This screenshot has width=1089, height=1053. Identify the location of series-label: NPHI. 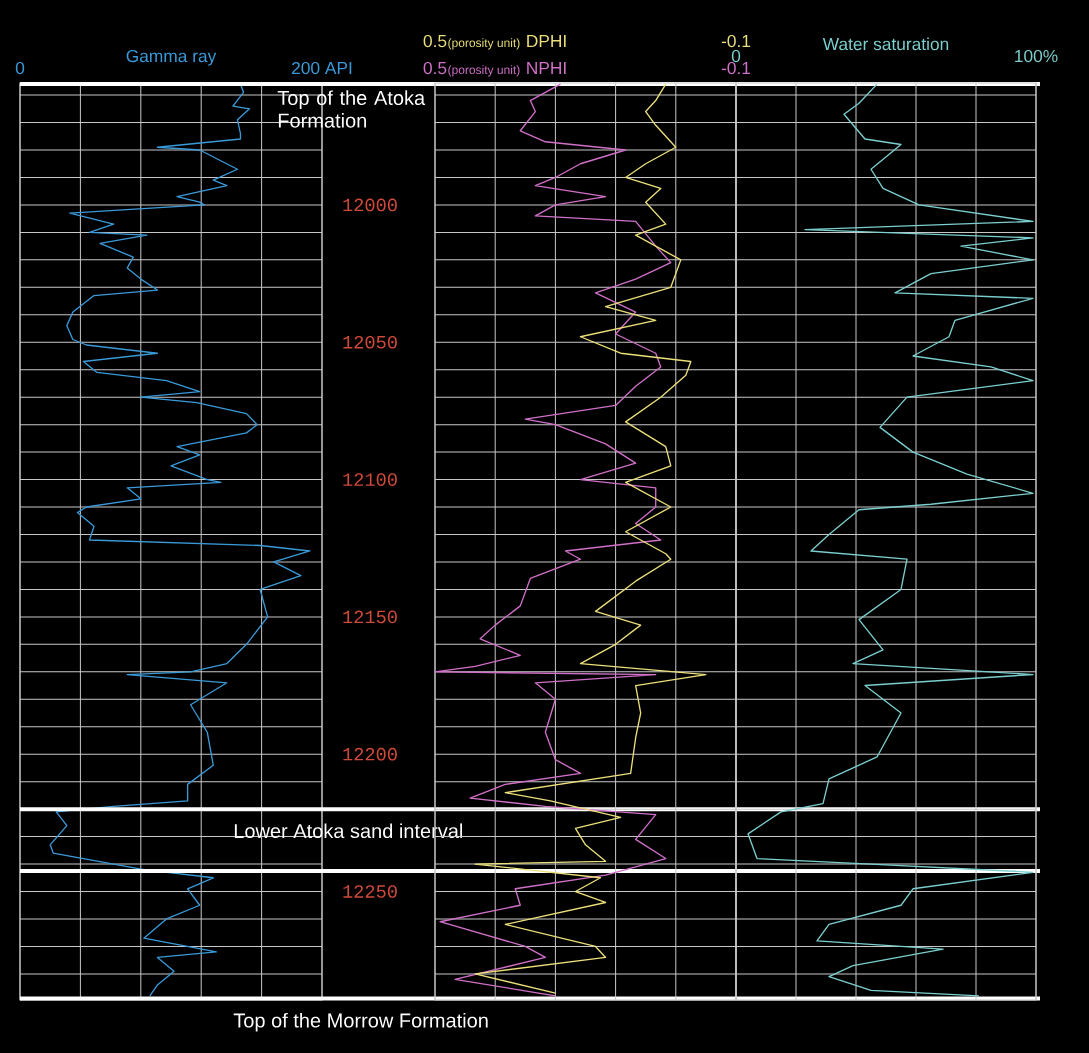
(546, 68).